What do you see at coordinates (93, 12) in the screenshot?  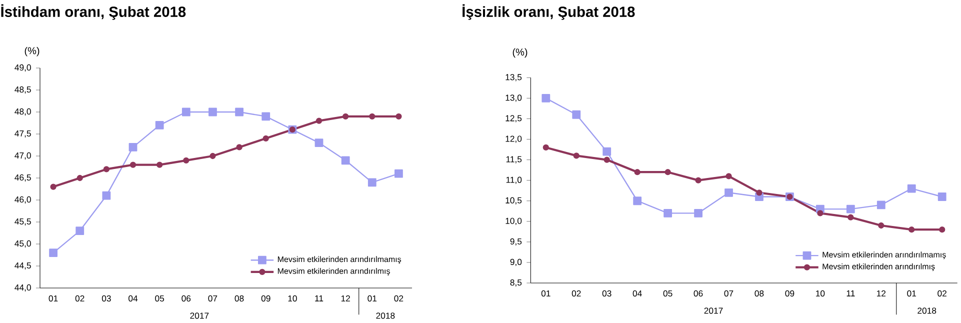 I see `chart-title: İstihdam oranı, Şubat 2018` at bounding box center [93, 12].